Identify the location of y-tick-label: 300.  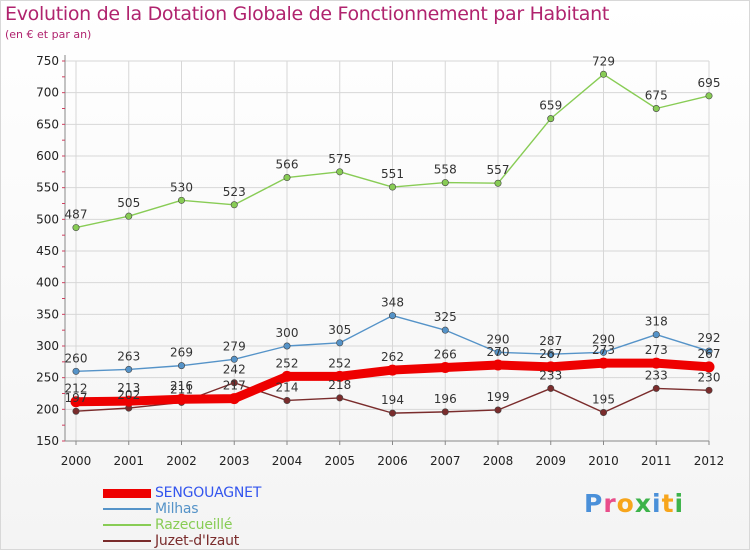
(47, 346).